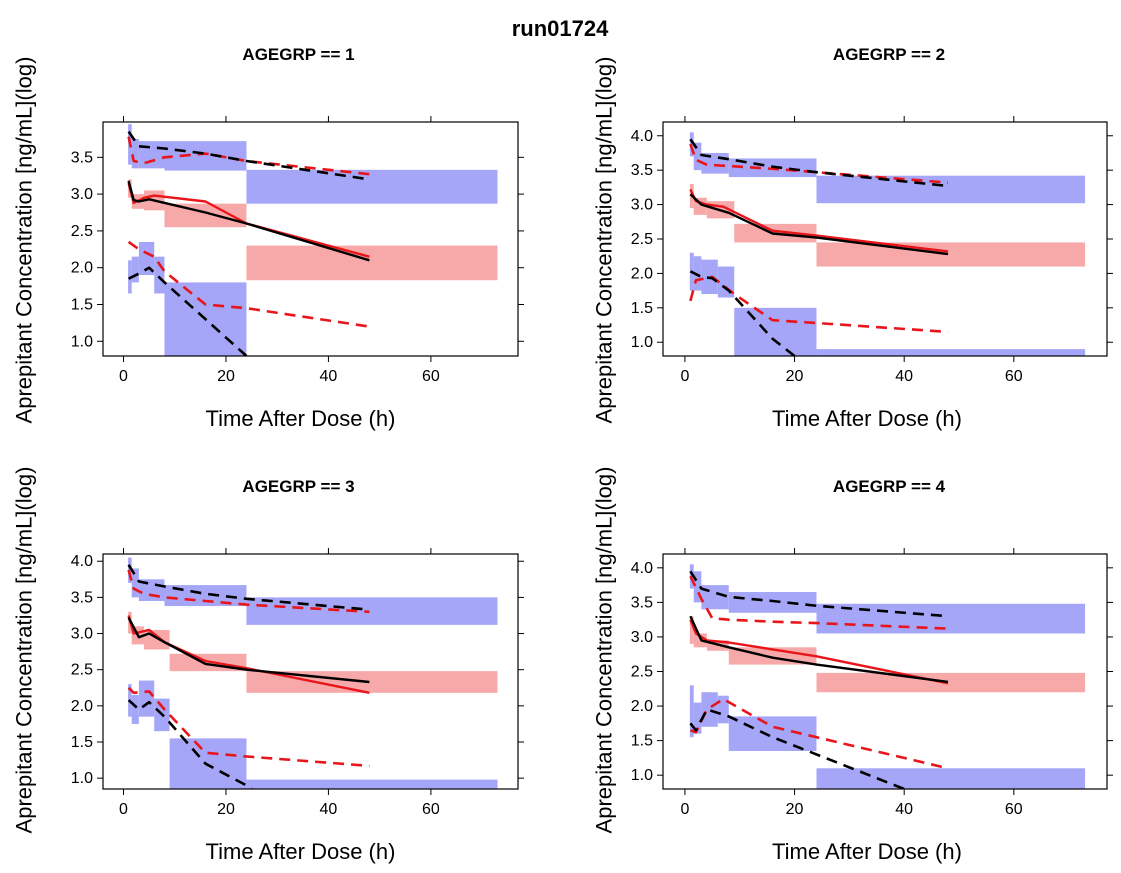 This screenshot has height=873, width=1121. What do you see at coordinates (298, 54) in the screenshot?
I see `panel-title: AGEGRP == 1` at bounding box center [298, 54].